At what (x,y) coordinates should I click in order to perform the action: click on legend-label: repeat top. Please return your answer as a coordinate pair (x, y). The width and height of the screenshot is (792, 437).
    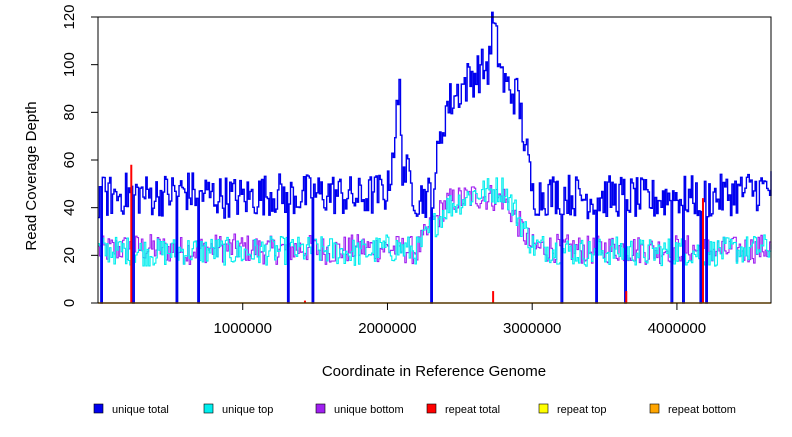
    Looking at the image, I should click on (582, 410).